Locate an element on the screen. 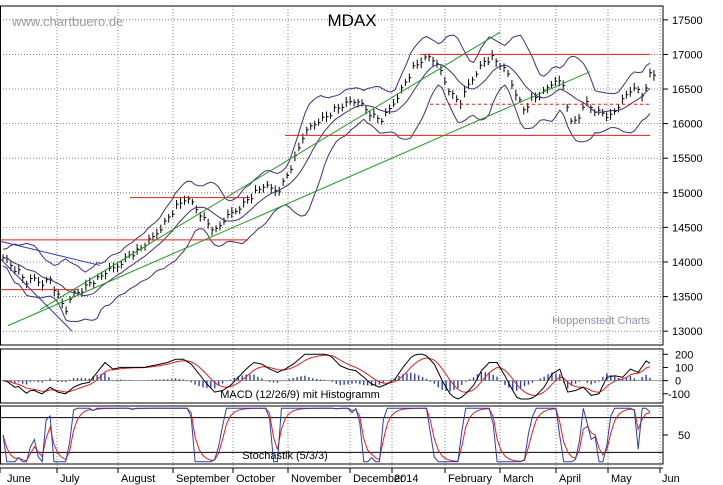 This screenshot has height=485, width=723. x-tick-label: April is located at coordinates (570, 479).